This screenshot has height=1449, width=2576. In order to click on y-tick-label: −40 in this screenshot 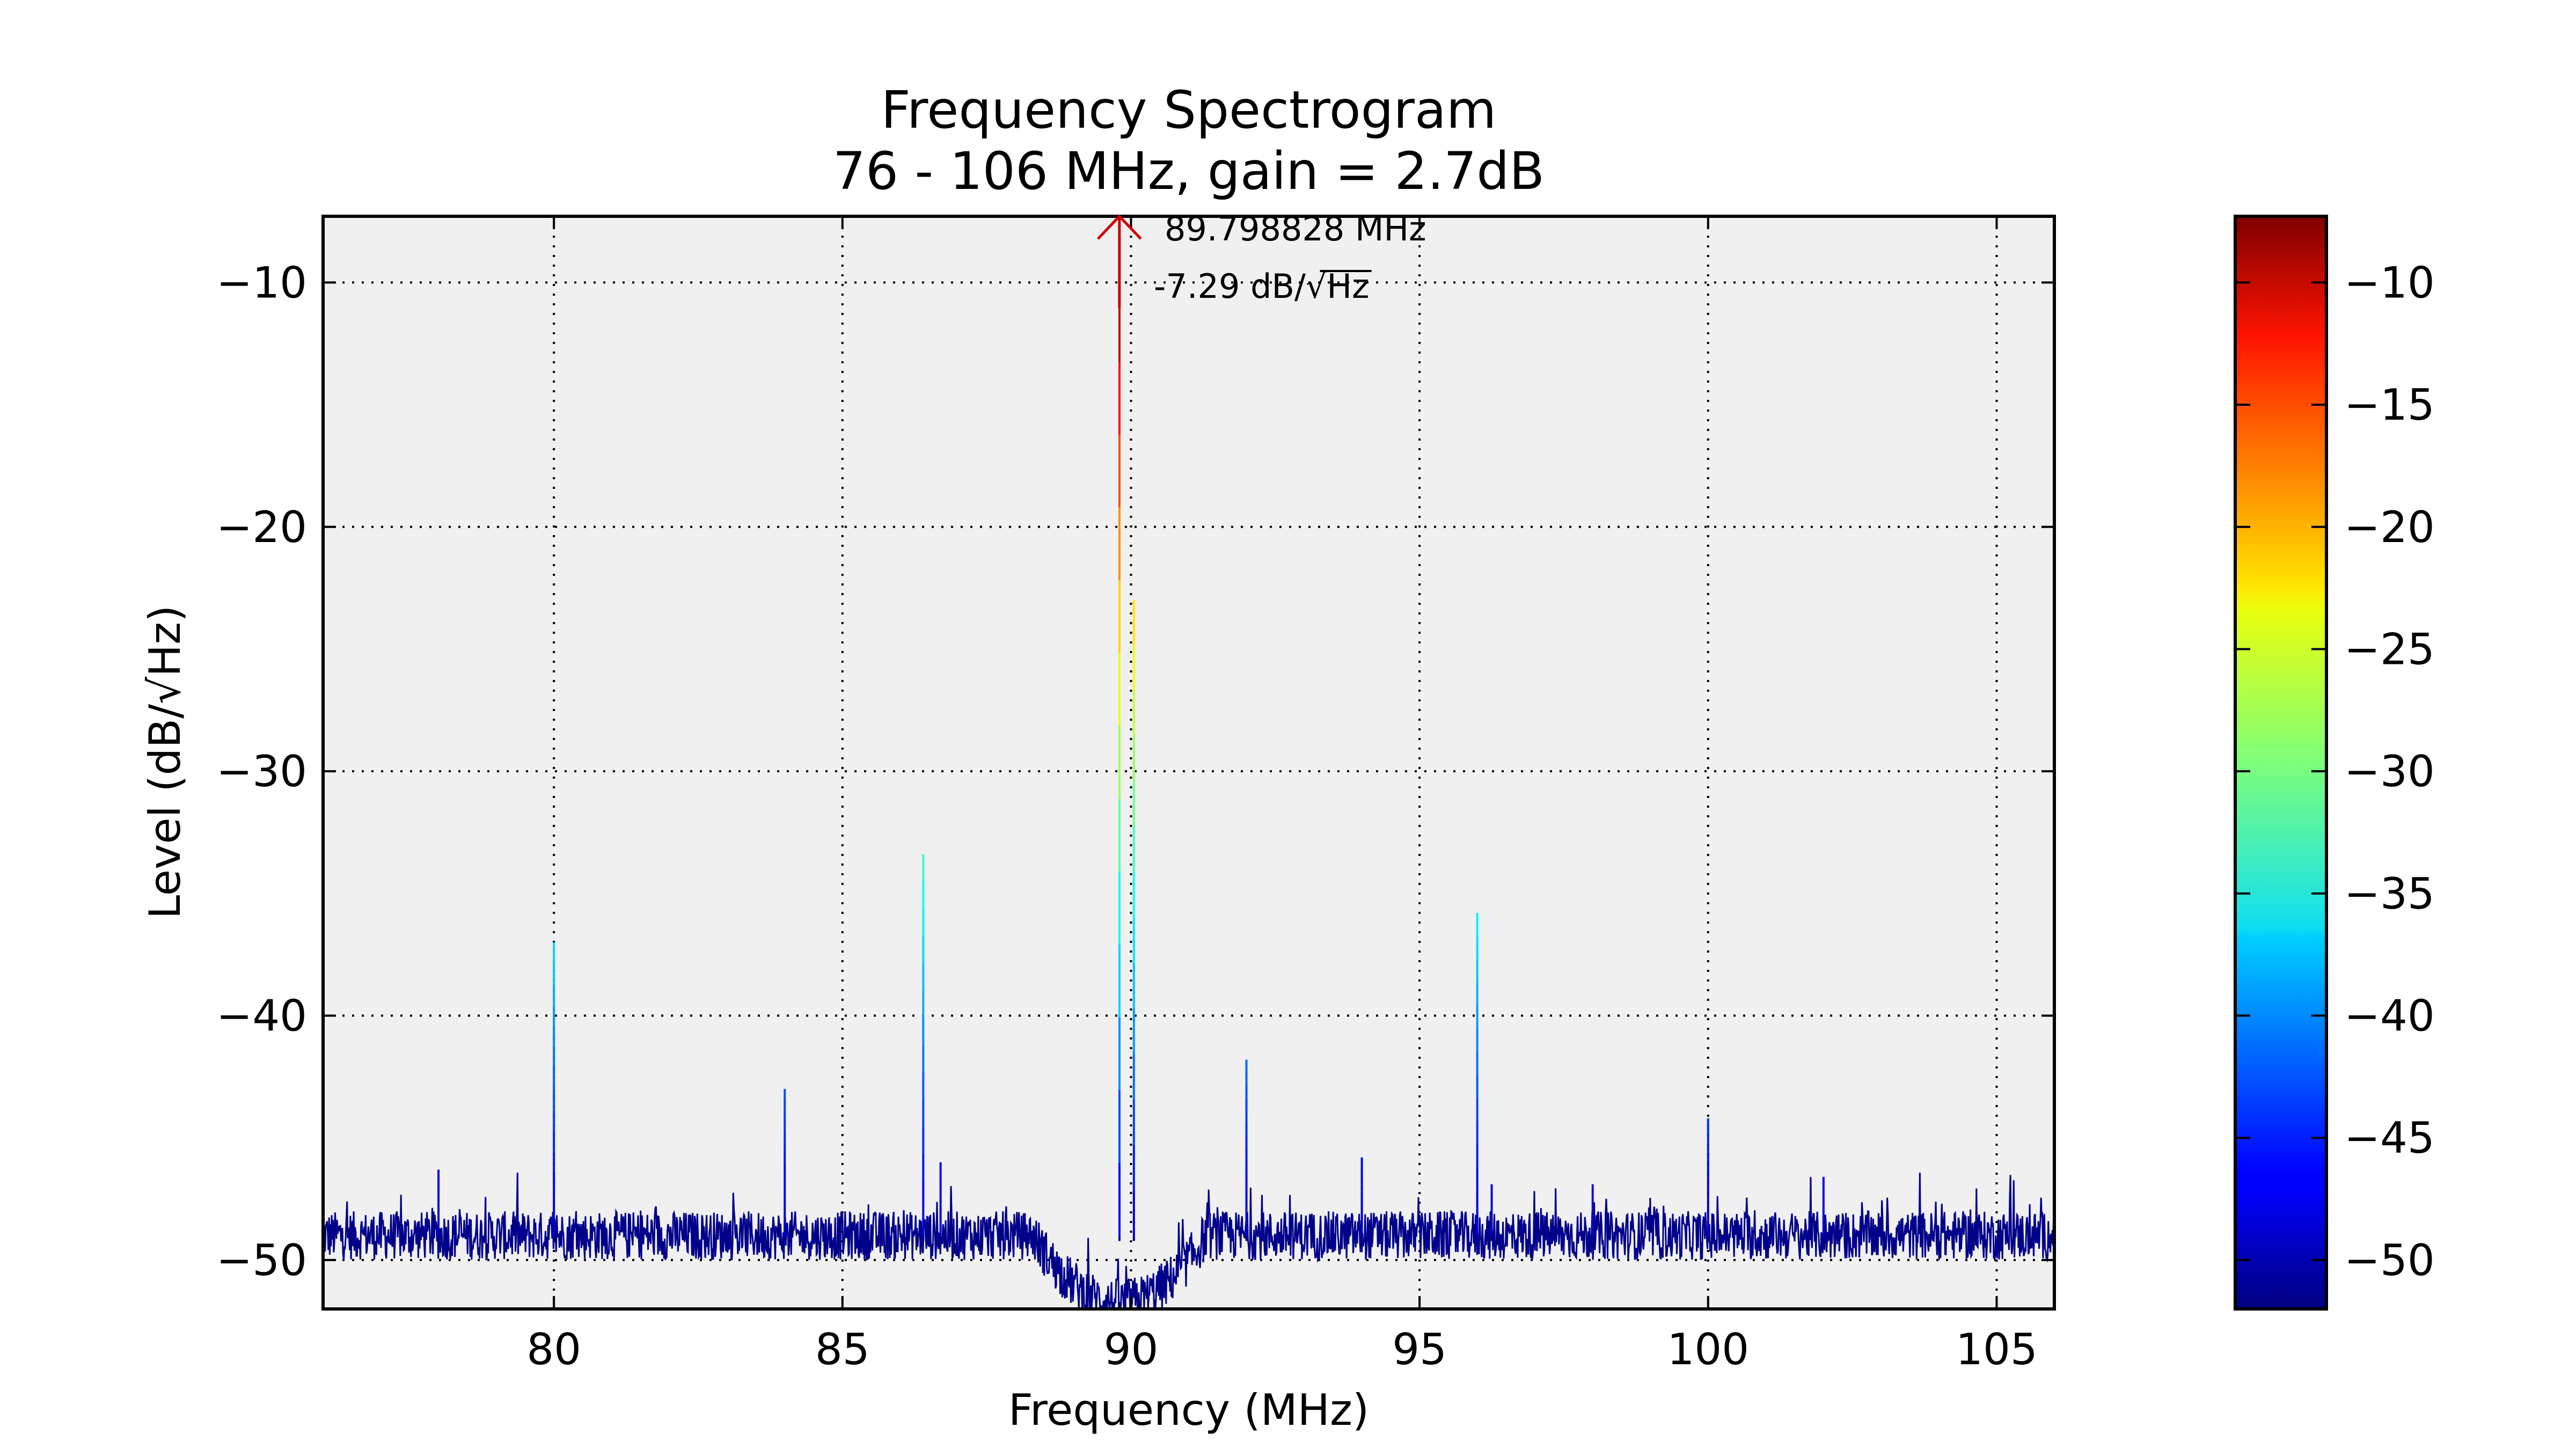, I will do `click(261, 1016)`.